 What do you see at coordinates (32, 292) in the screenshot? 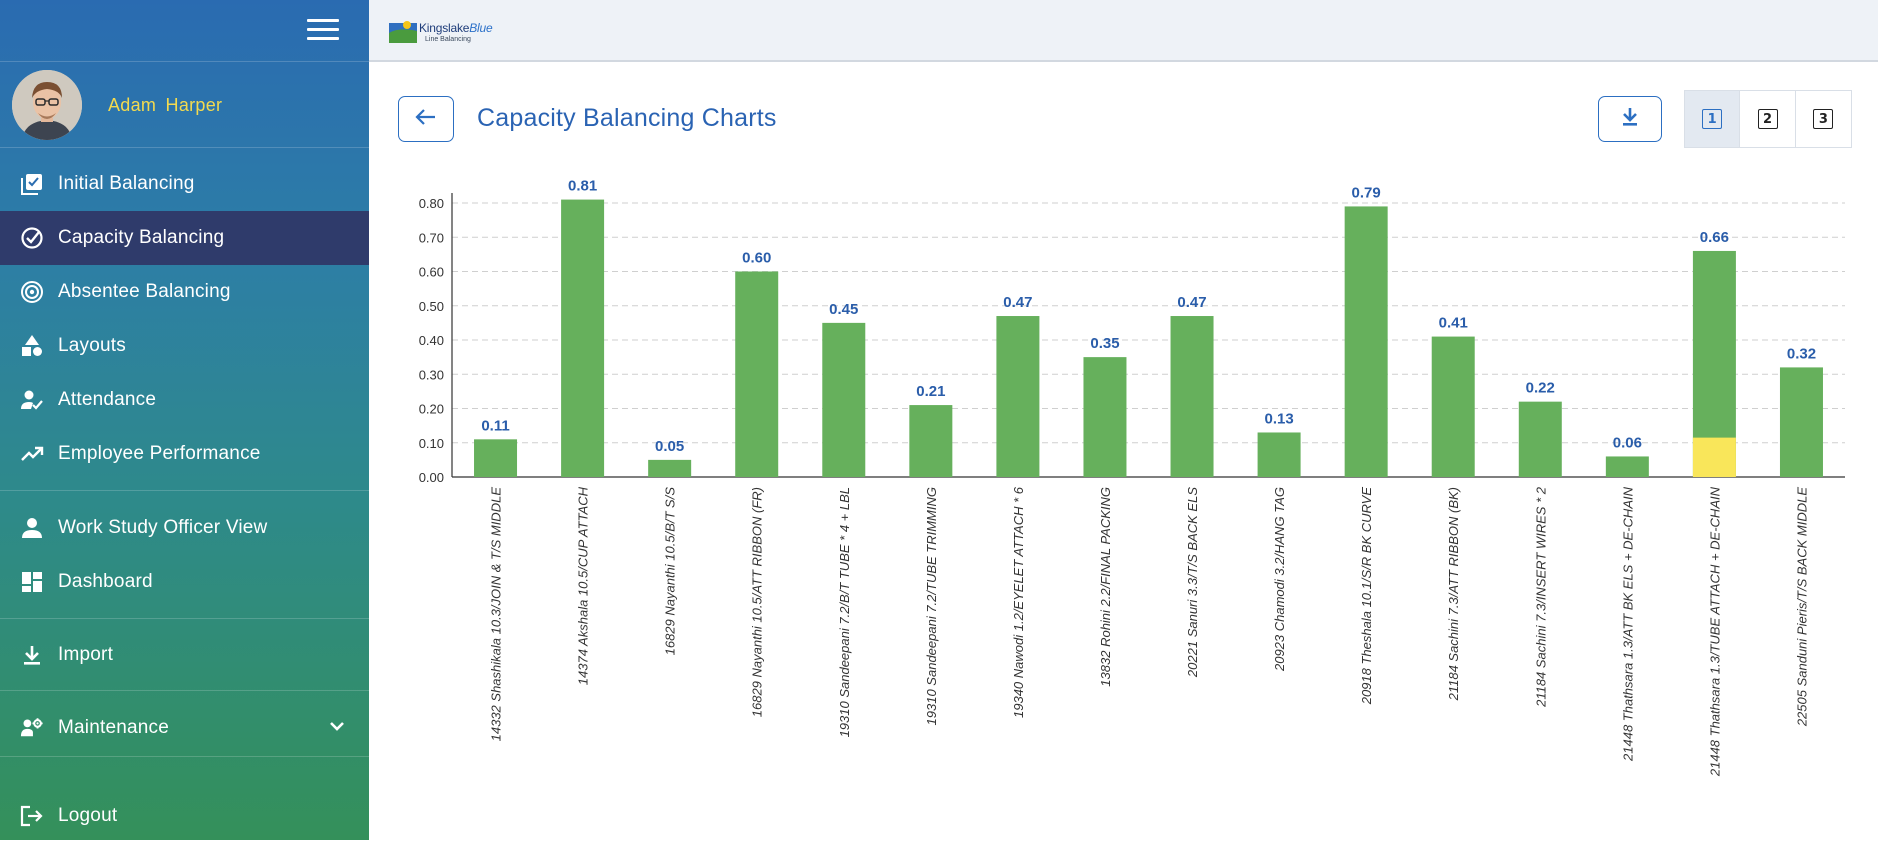
I see `target-icon` at bounding box center [32, 292].